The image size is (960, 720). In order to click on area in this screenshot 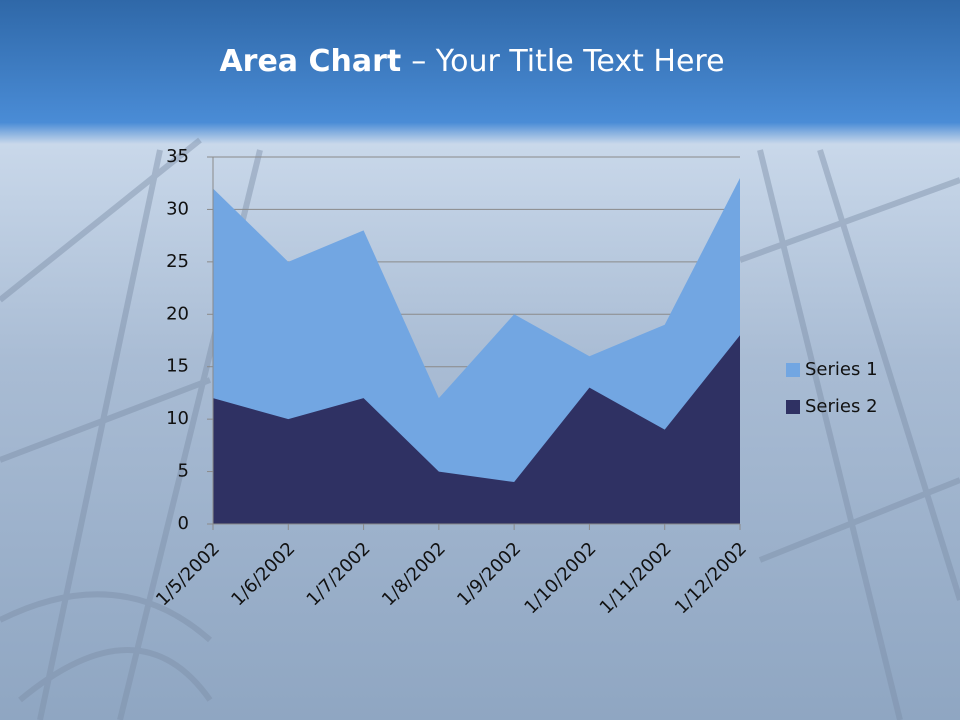, I will do `click(476, 429)`.